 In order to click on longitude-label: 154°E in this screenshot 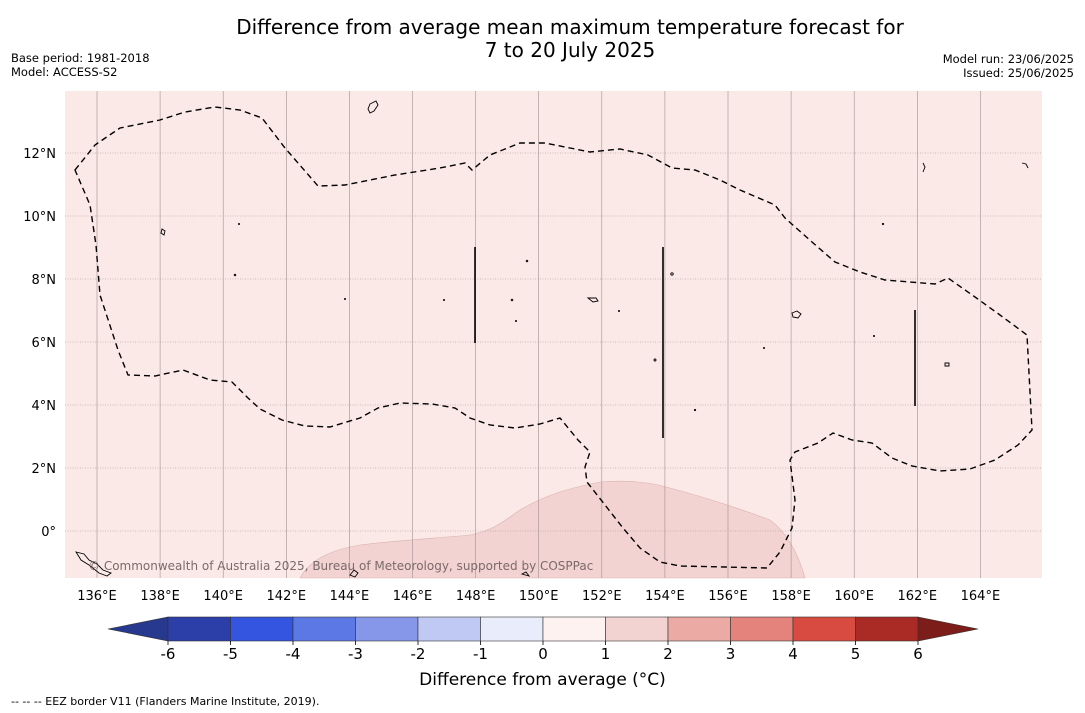, I will do `click(665, 596)`.